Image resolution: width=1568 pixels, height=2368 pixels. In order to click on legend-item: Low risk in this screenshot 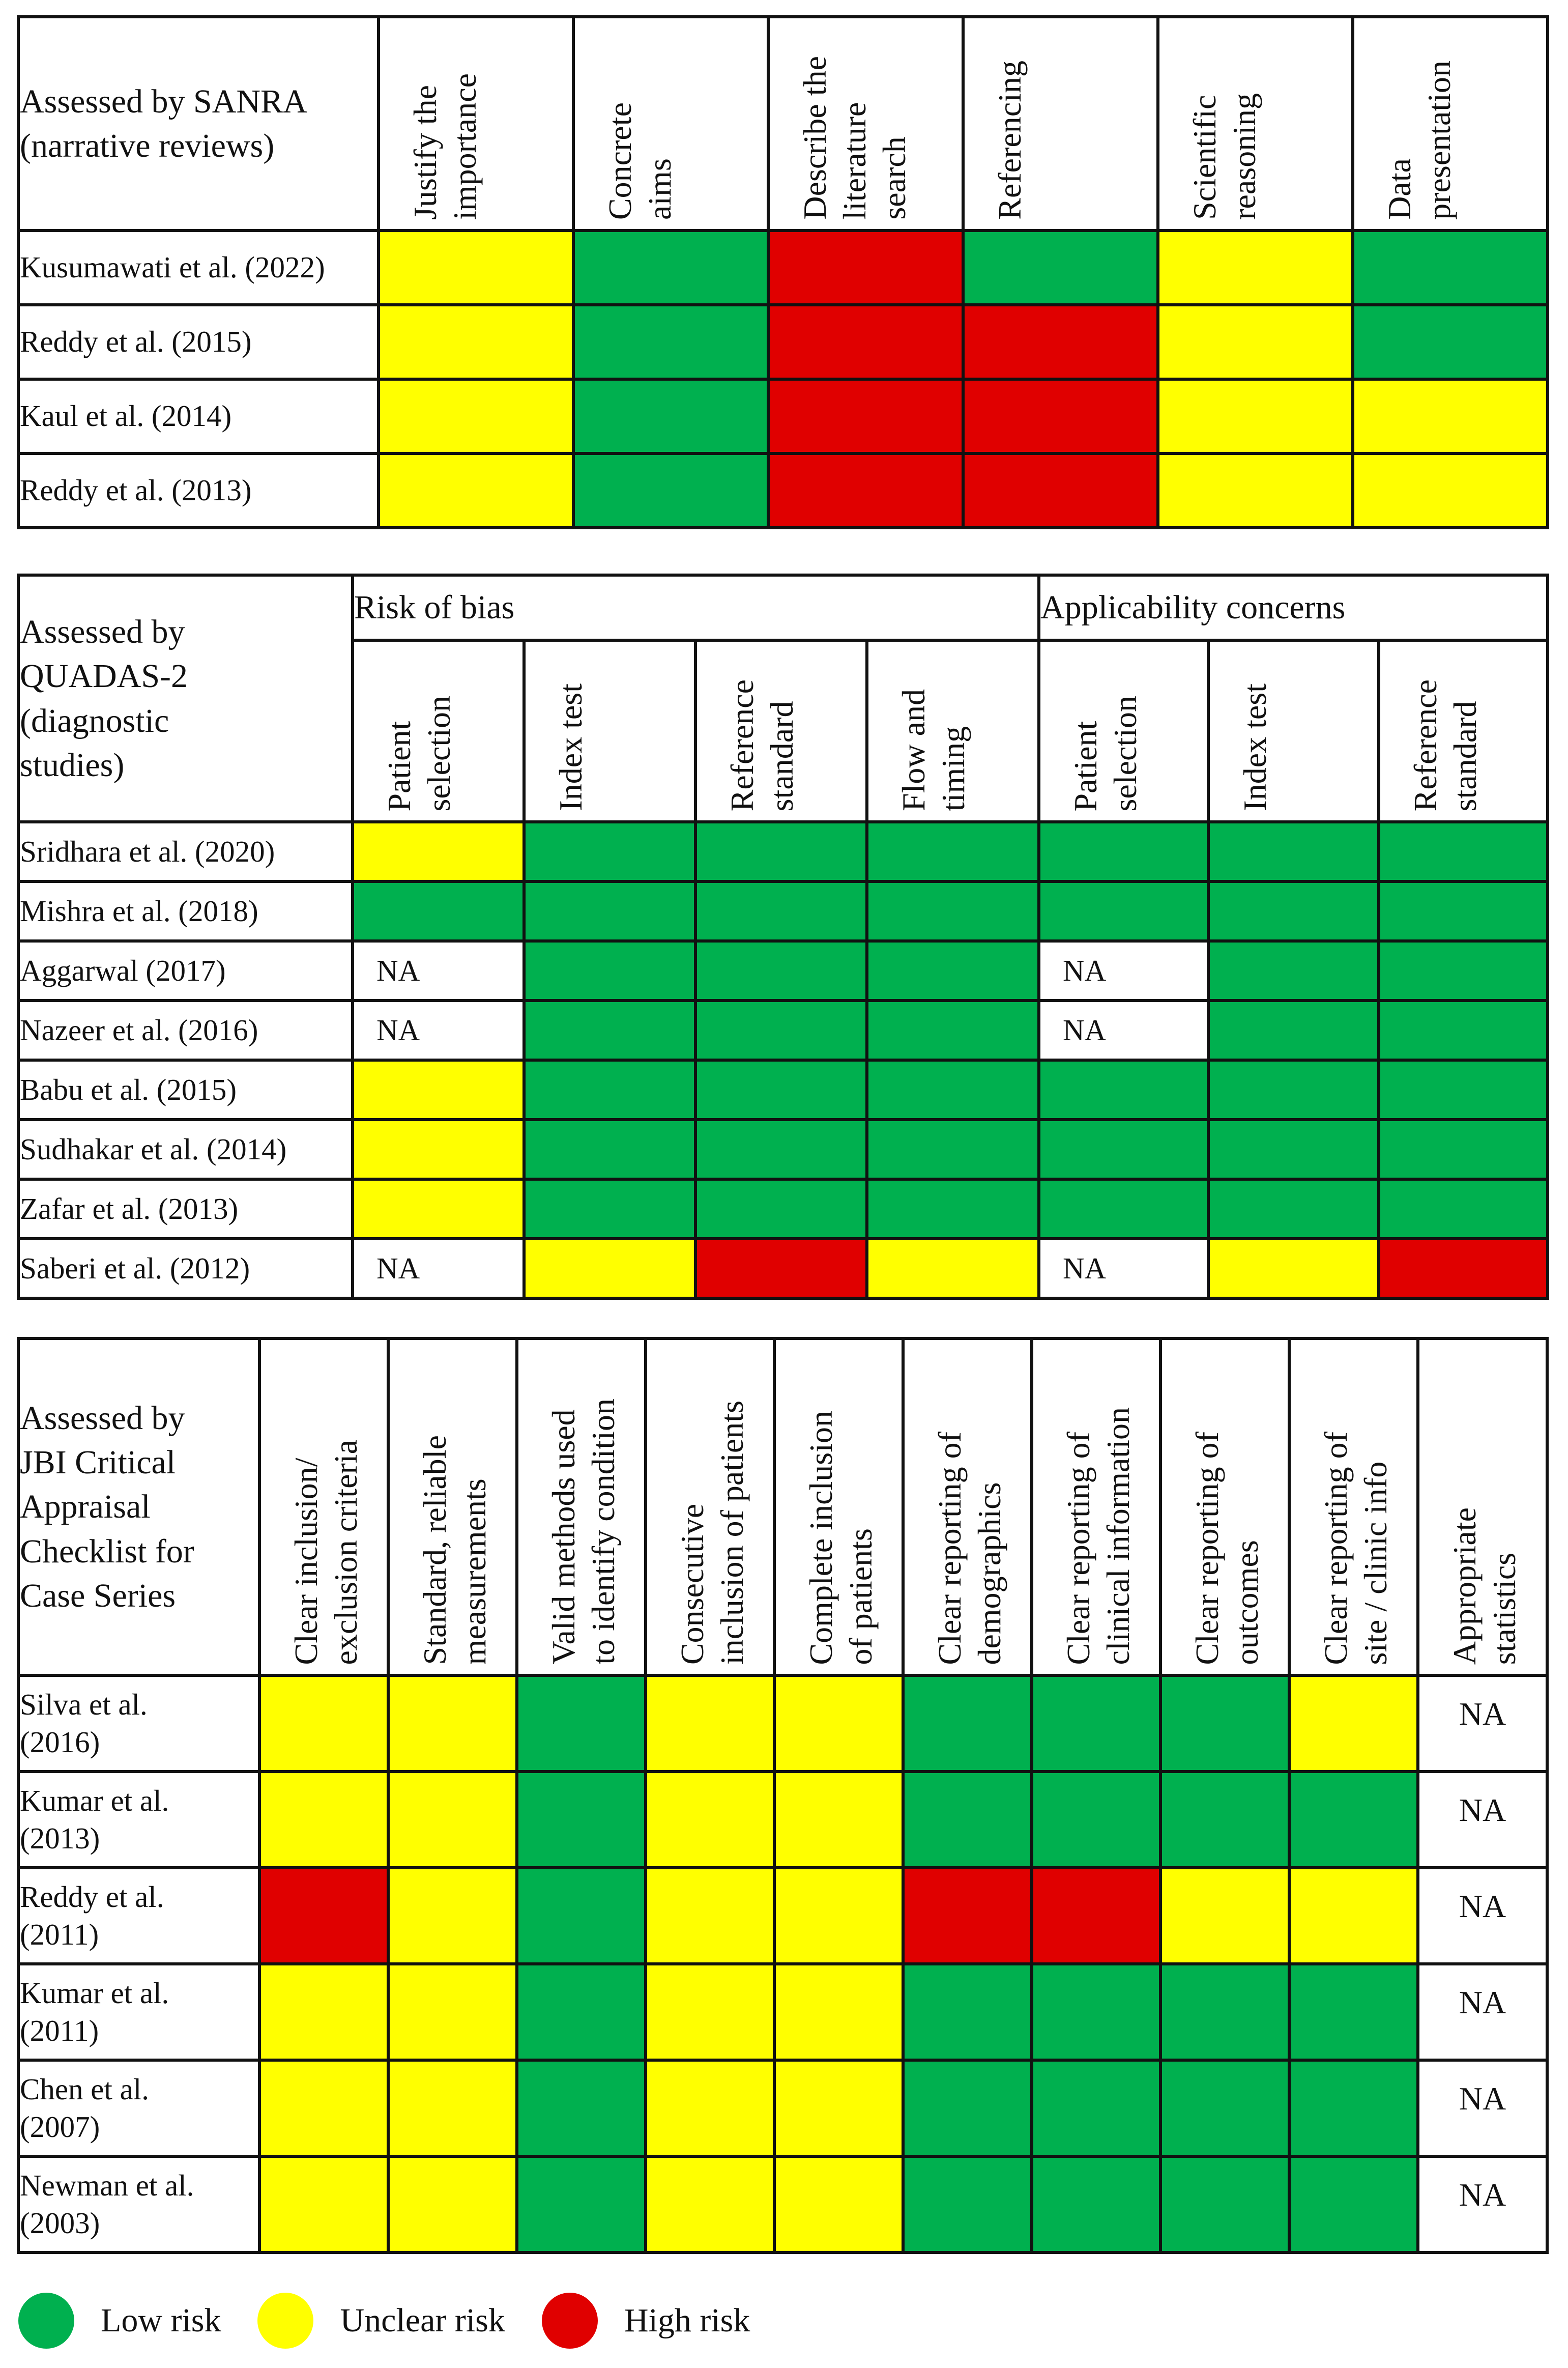, I will do `click(119, 2321)`.